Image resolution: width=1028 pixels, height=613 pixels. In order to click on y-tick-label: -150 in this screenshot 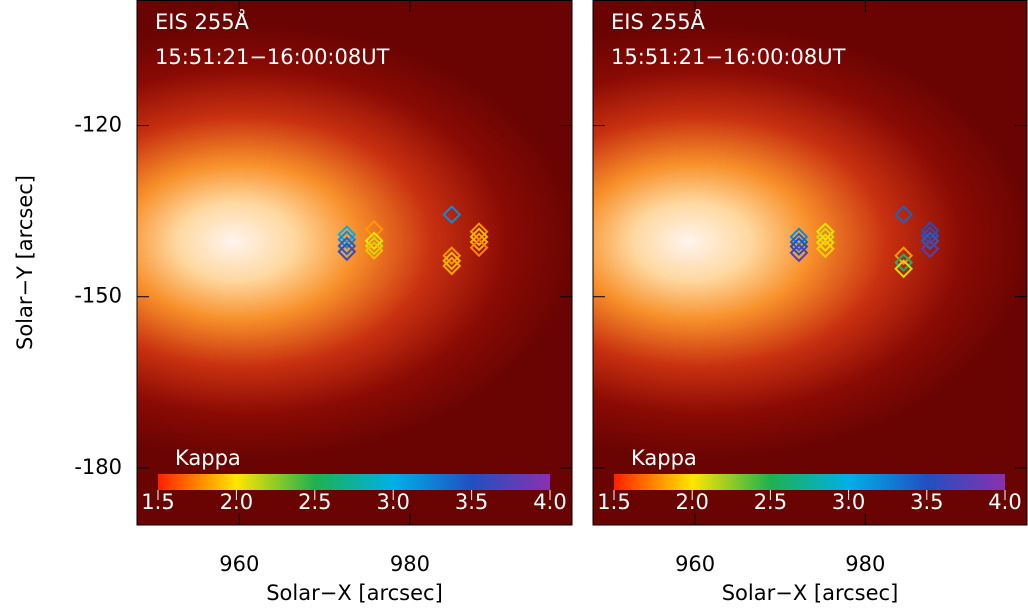, I will do `click(98, 296)`.